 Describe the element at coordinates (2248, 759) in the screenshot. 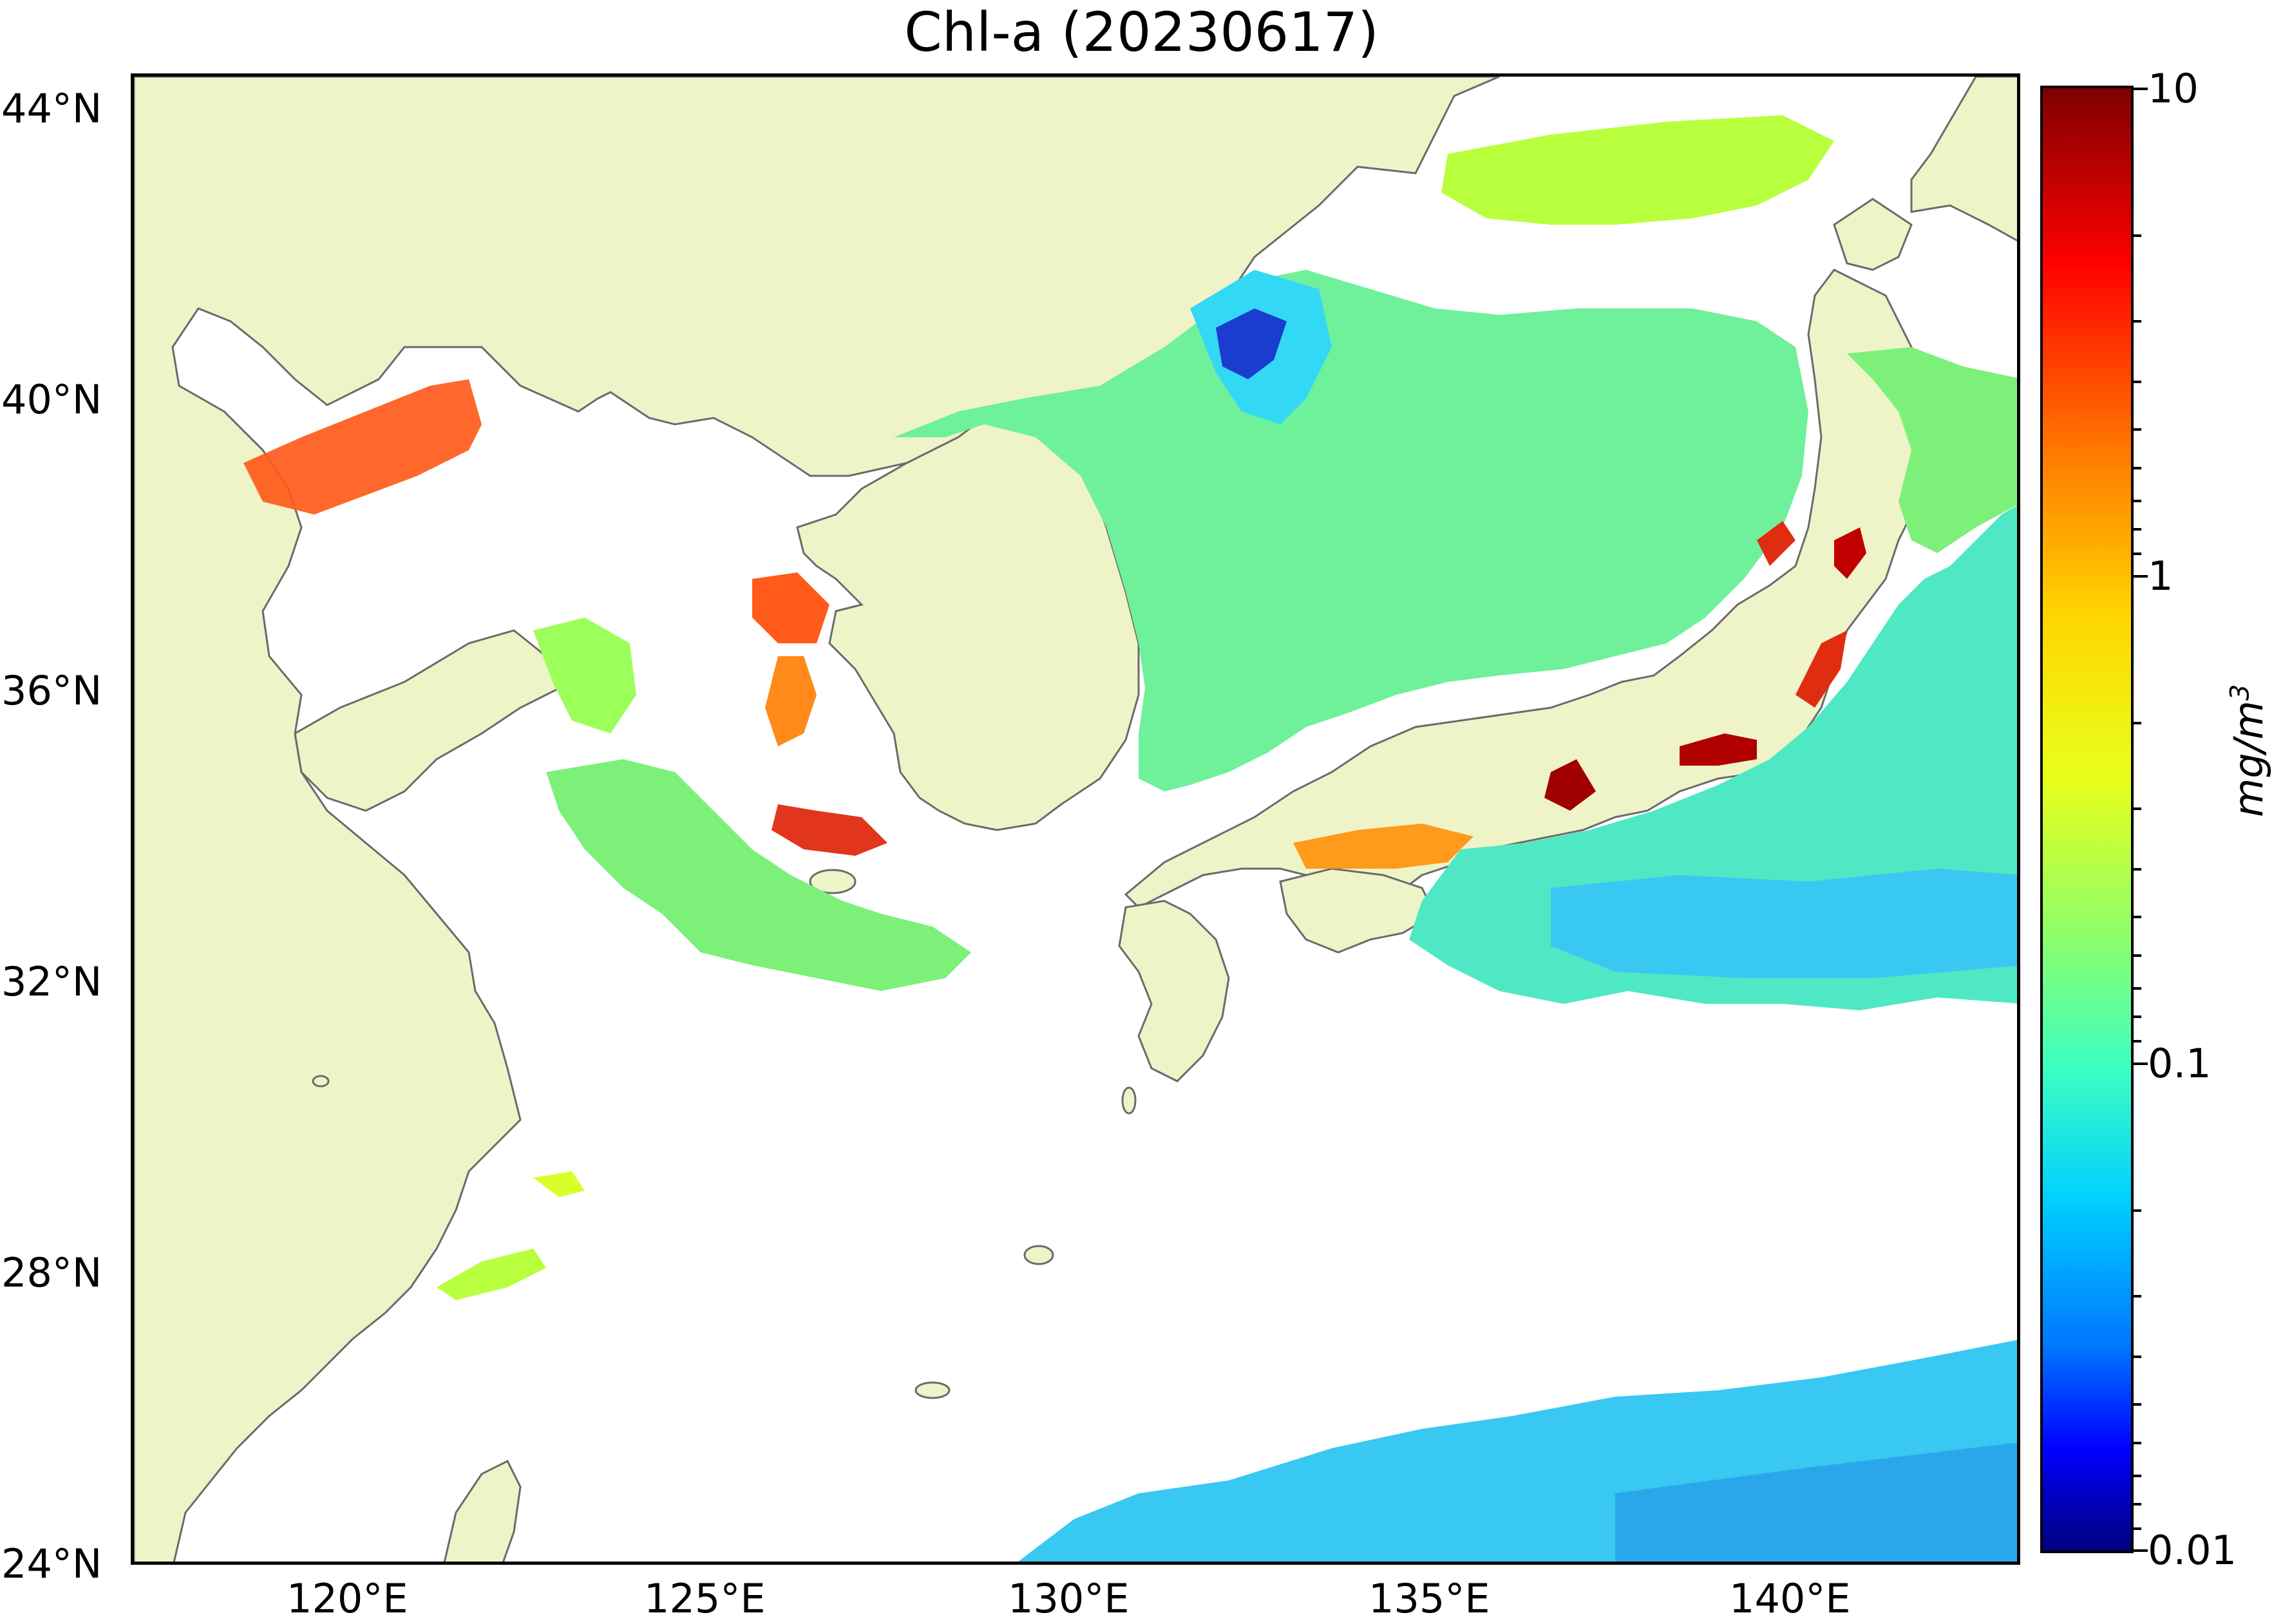

I see `colorbar-unit-text: mg/m` at that location.